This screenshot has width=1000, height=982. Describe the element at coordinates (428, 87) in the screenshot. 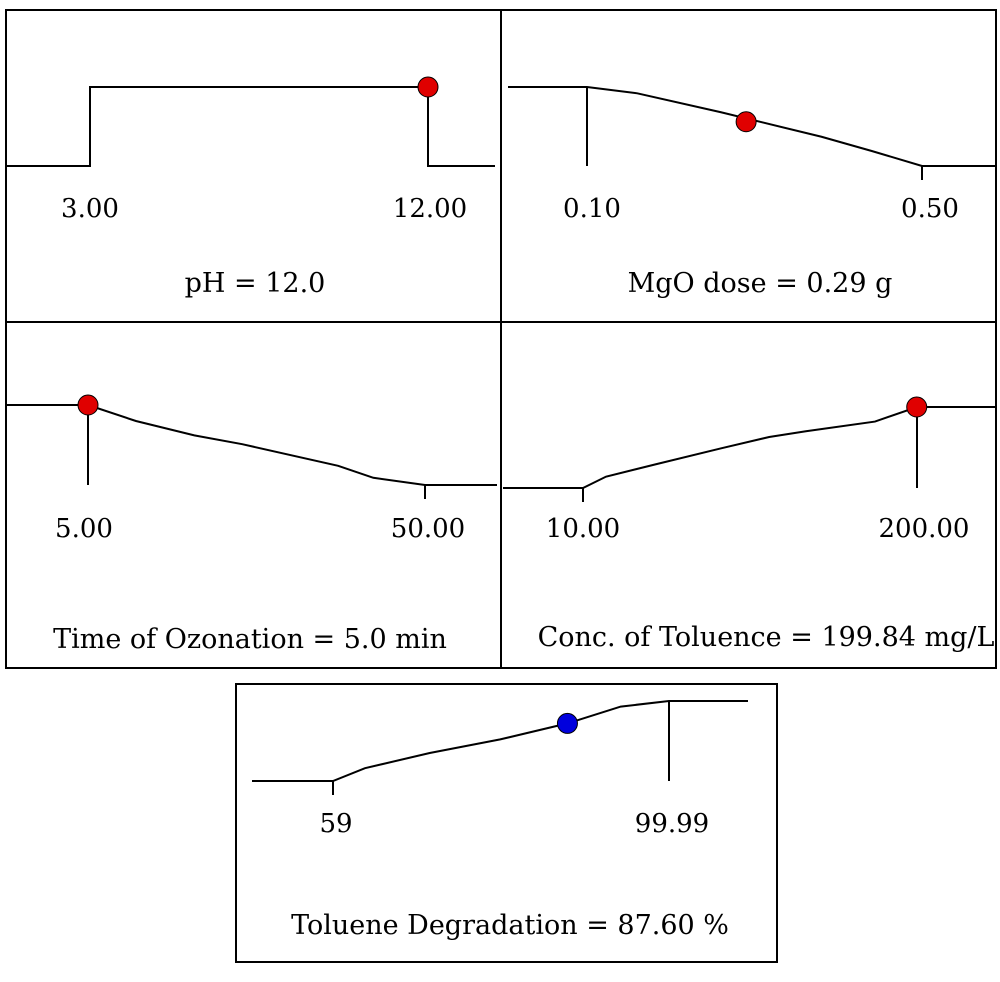

I see `ph-setting-marker` at that location.